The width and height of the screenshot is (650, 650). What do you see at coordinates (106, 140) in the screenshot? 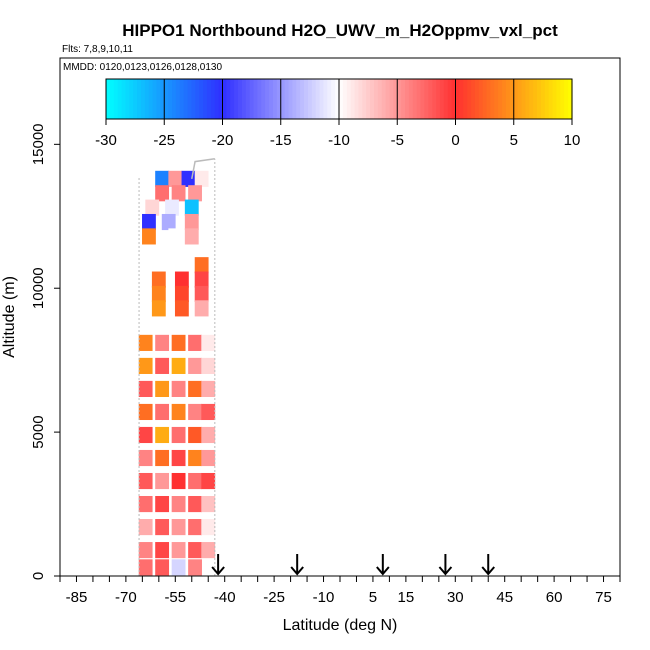
I see `colorbar-tick-label: -30` at bounding box center [106, 140].